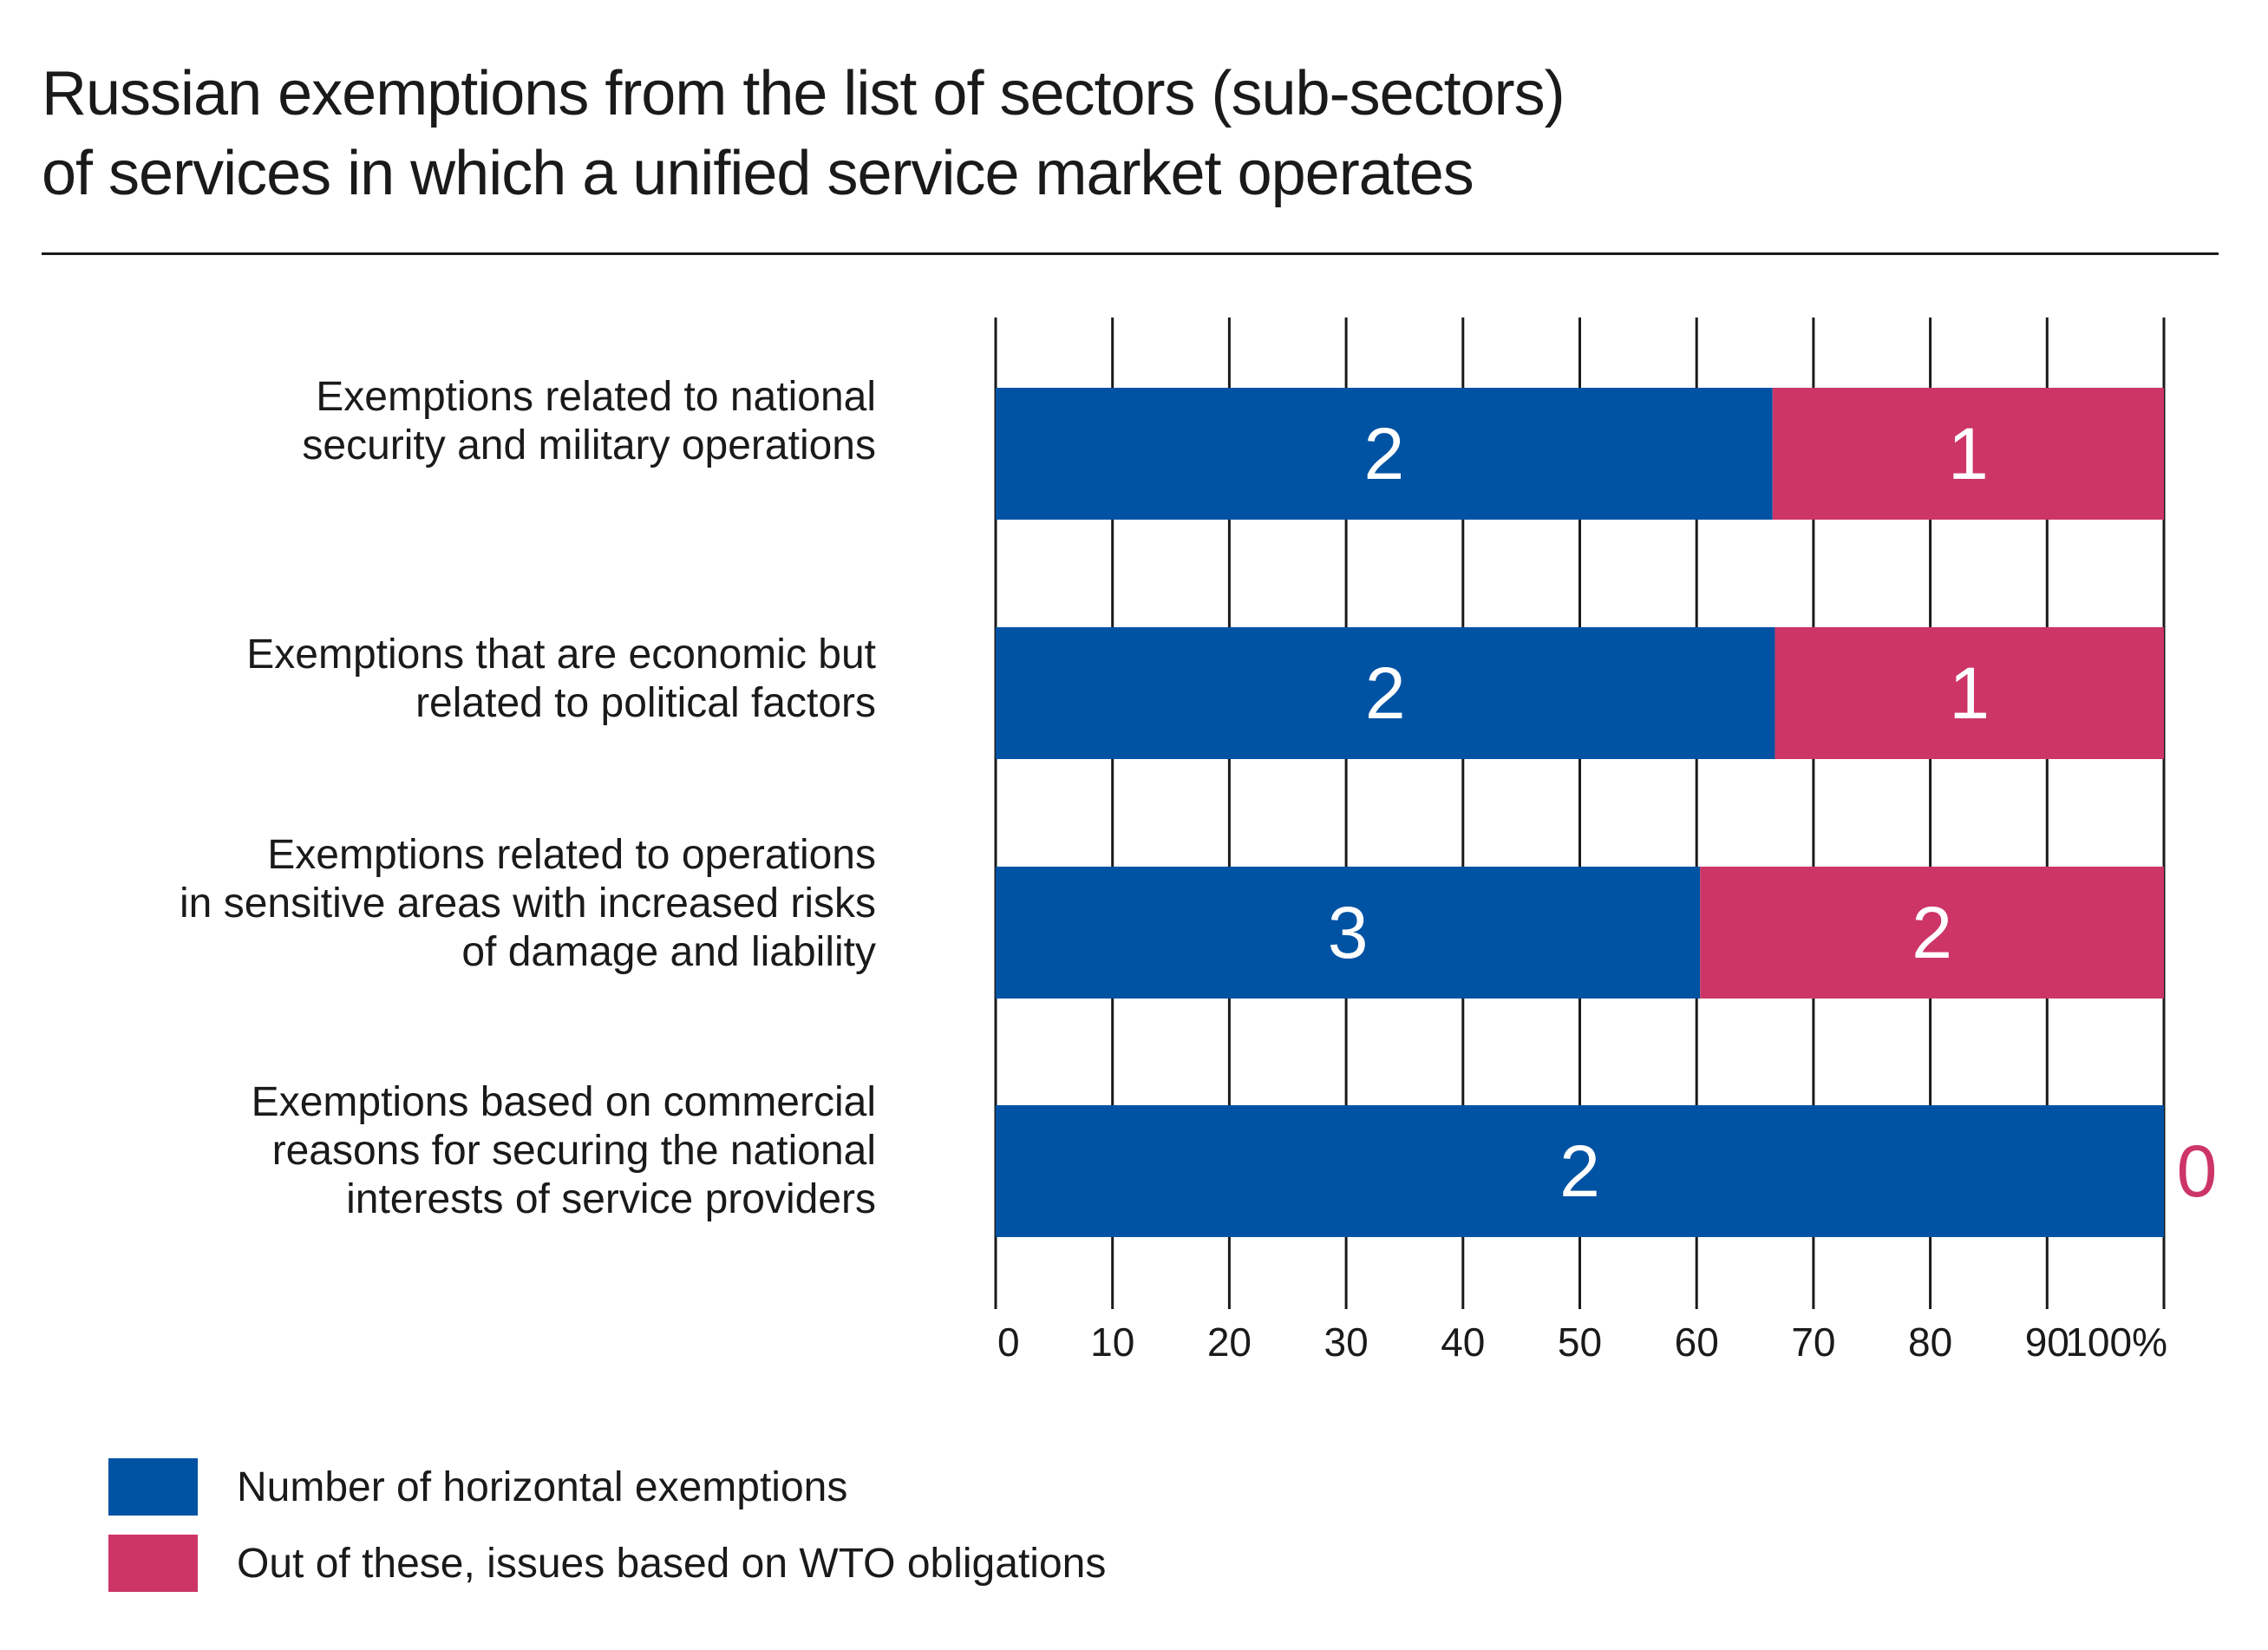  I want to click on bar-value-label: 3, so click(1348, 933).